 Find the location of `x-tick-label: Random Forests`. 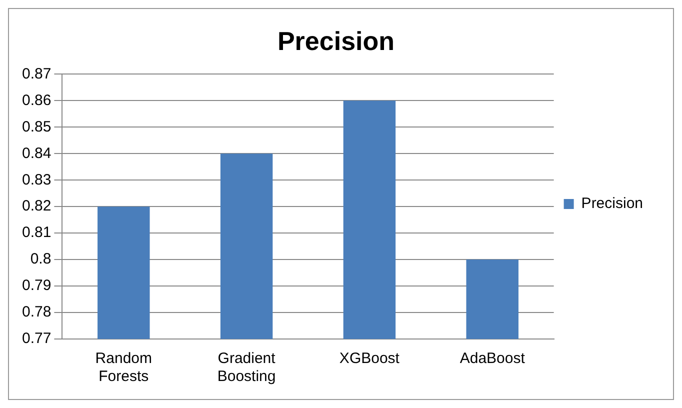

x-tick-label: Random Forests is located at coordinates (123, 368).